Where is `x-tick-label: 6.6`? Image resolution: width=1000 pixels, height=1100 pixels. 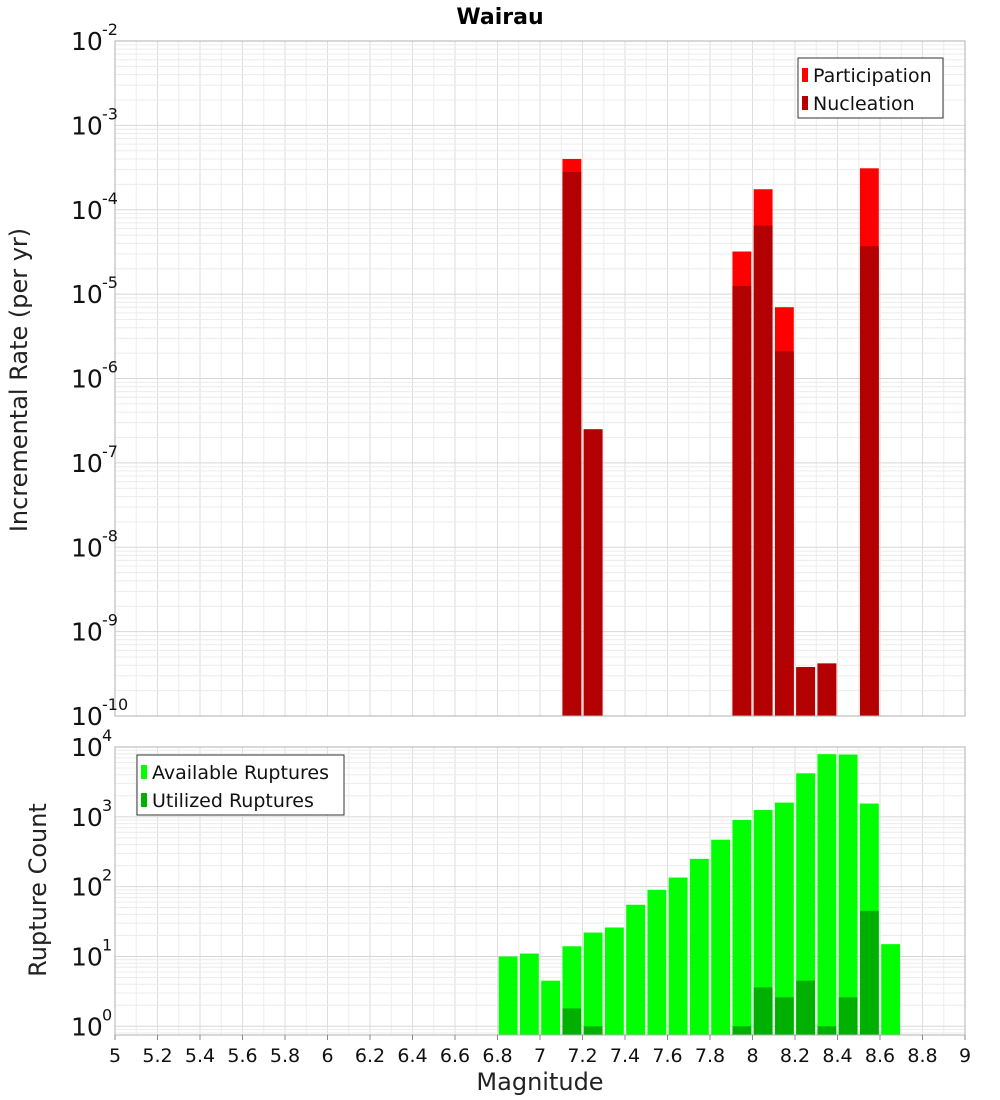
x-tick-label: 6.6 is located at coordinates (455, 1056).